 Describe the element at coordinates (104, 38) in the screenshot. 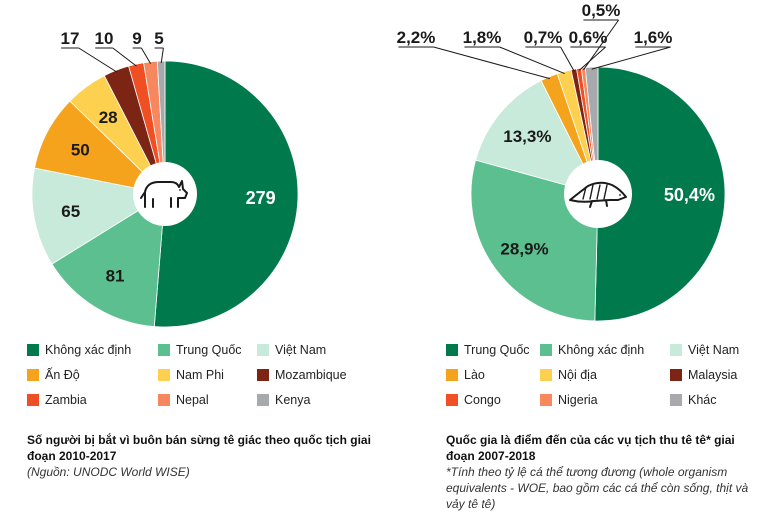

I see `rhino-value-label-zambia: 10` at that location.